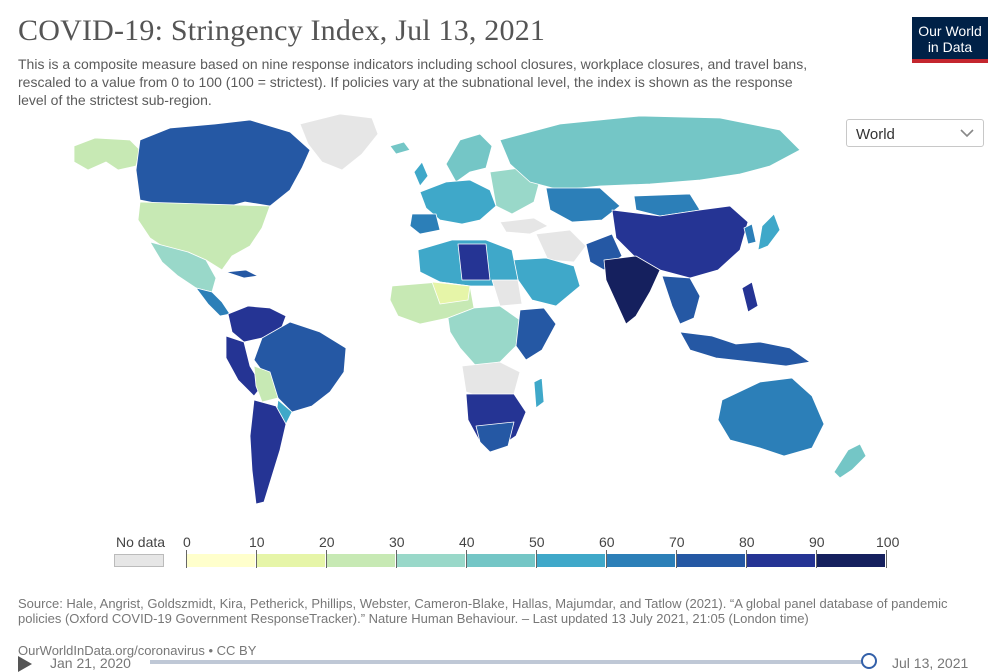 The image size is (1000, 672). What do you see at coordinates (213, 302) in the screenshot?
I see `map-region-central-america` at bounding box center [213, 302].